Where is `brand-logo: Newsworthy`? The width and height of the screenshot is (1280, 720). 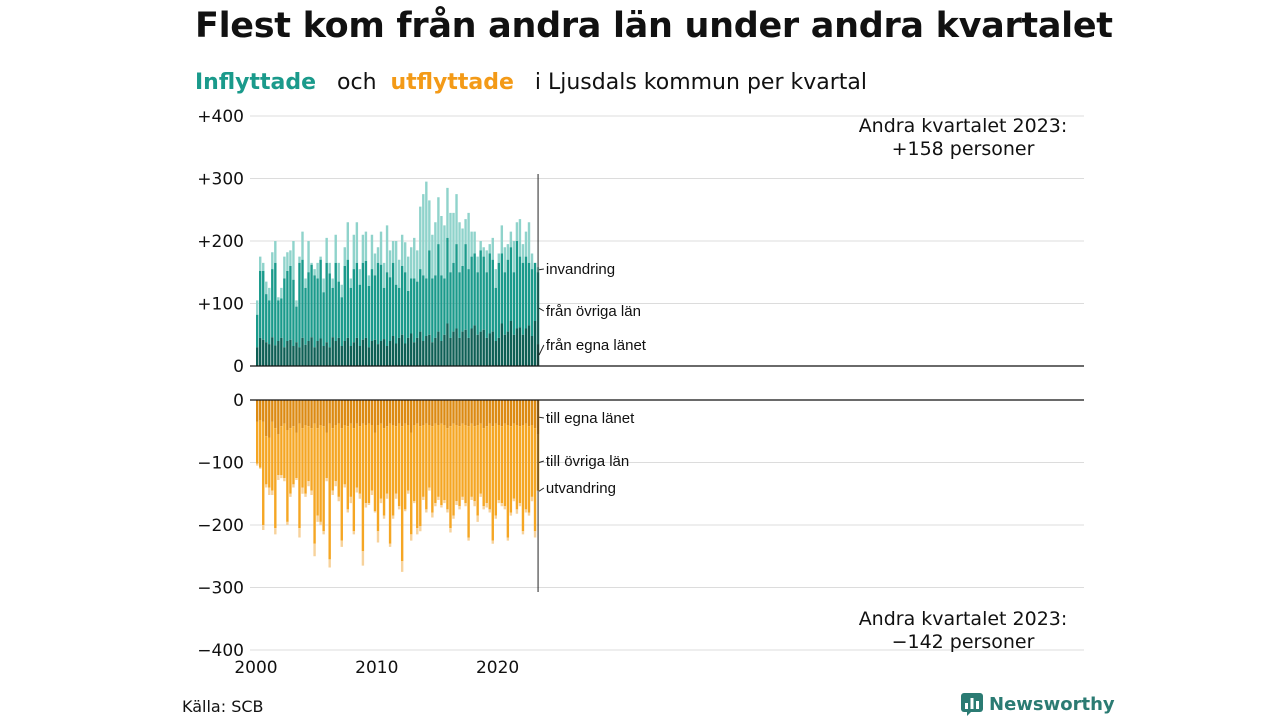 brand-logo: Newsworthy is located at coordinates (1037, 704).